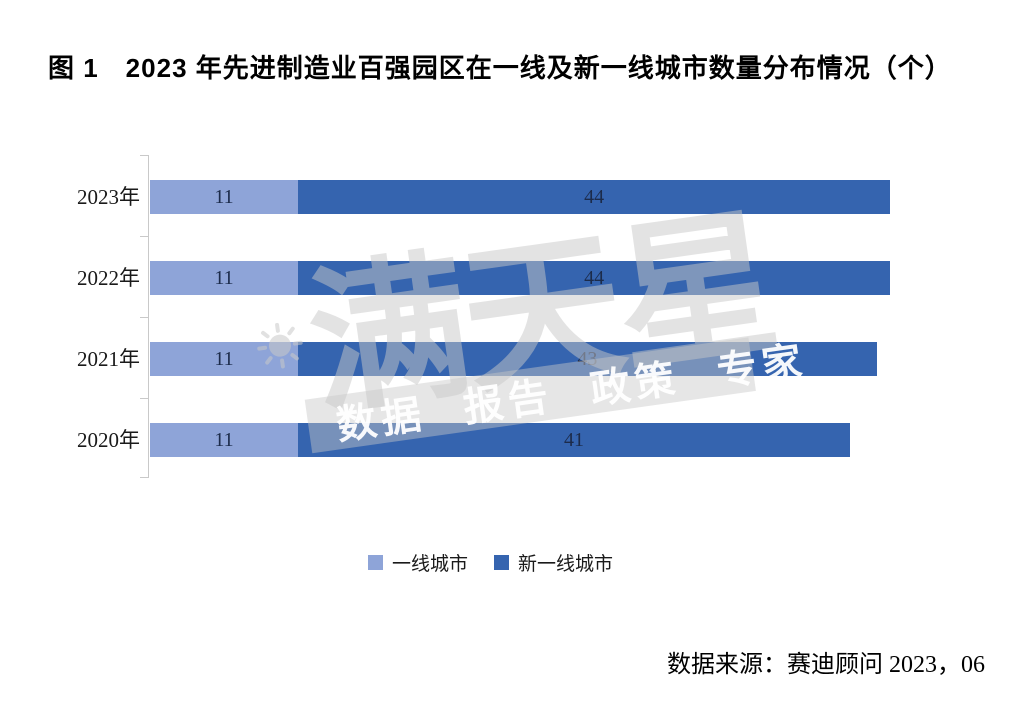  Describe the element at coordinates (108, 440) in the screenshot. I see `category-label: 2020年` at that location.